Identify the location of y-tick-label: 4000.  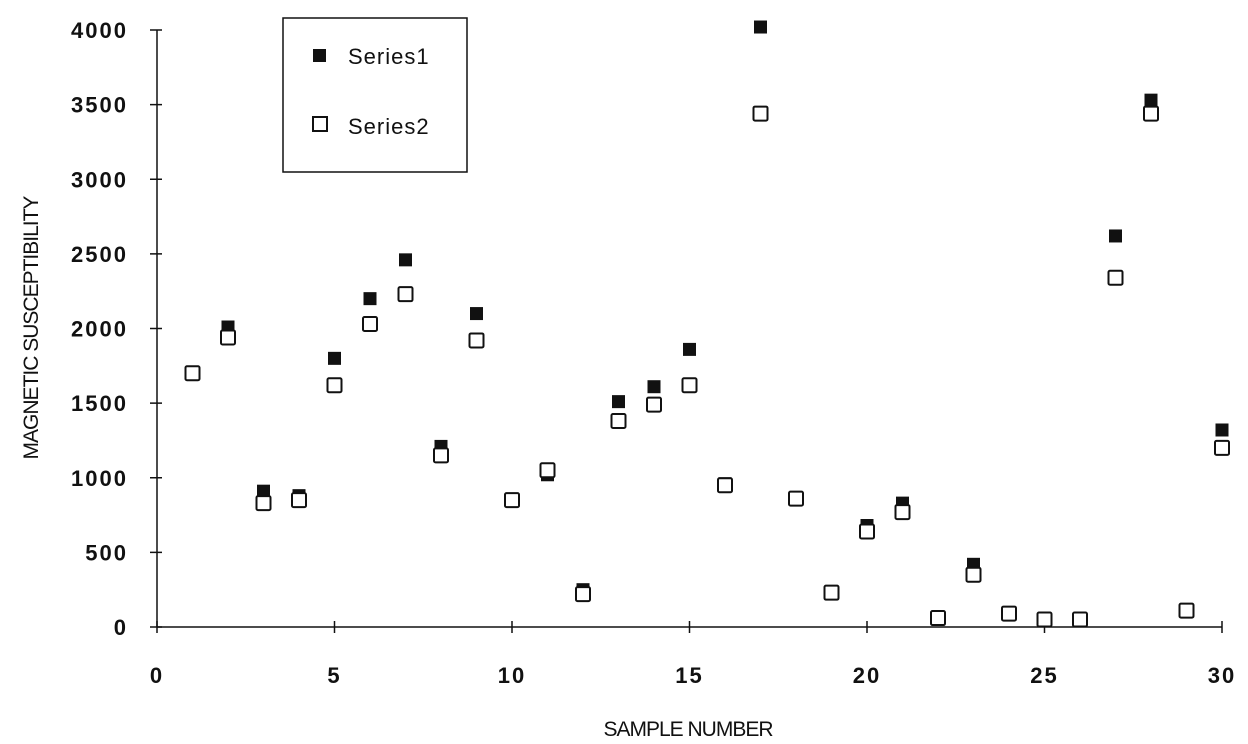
(99, 30).